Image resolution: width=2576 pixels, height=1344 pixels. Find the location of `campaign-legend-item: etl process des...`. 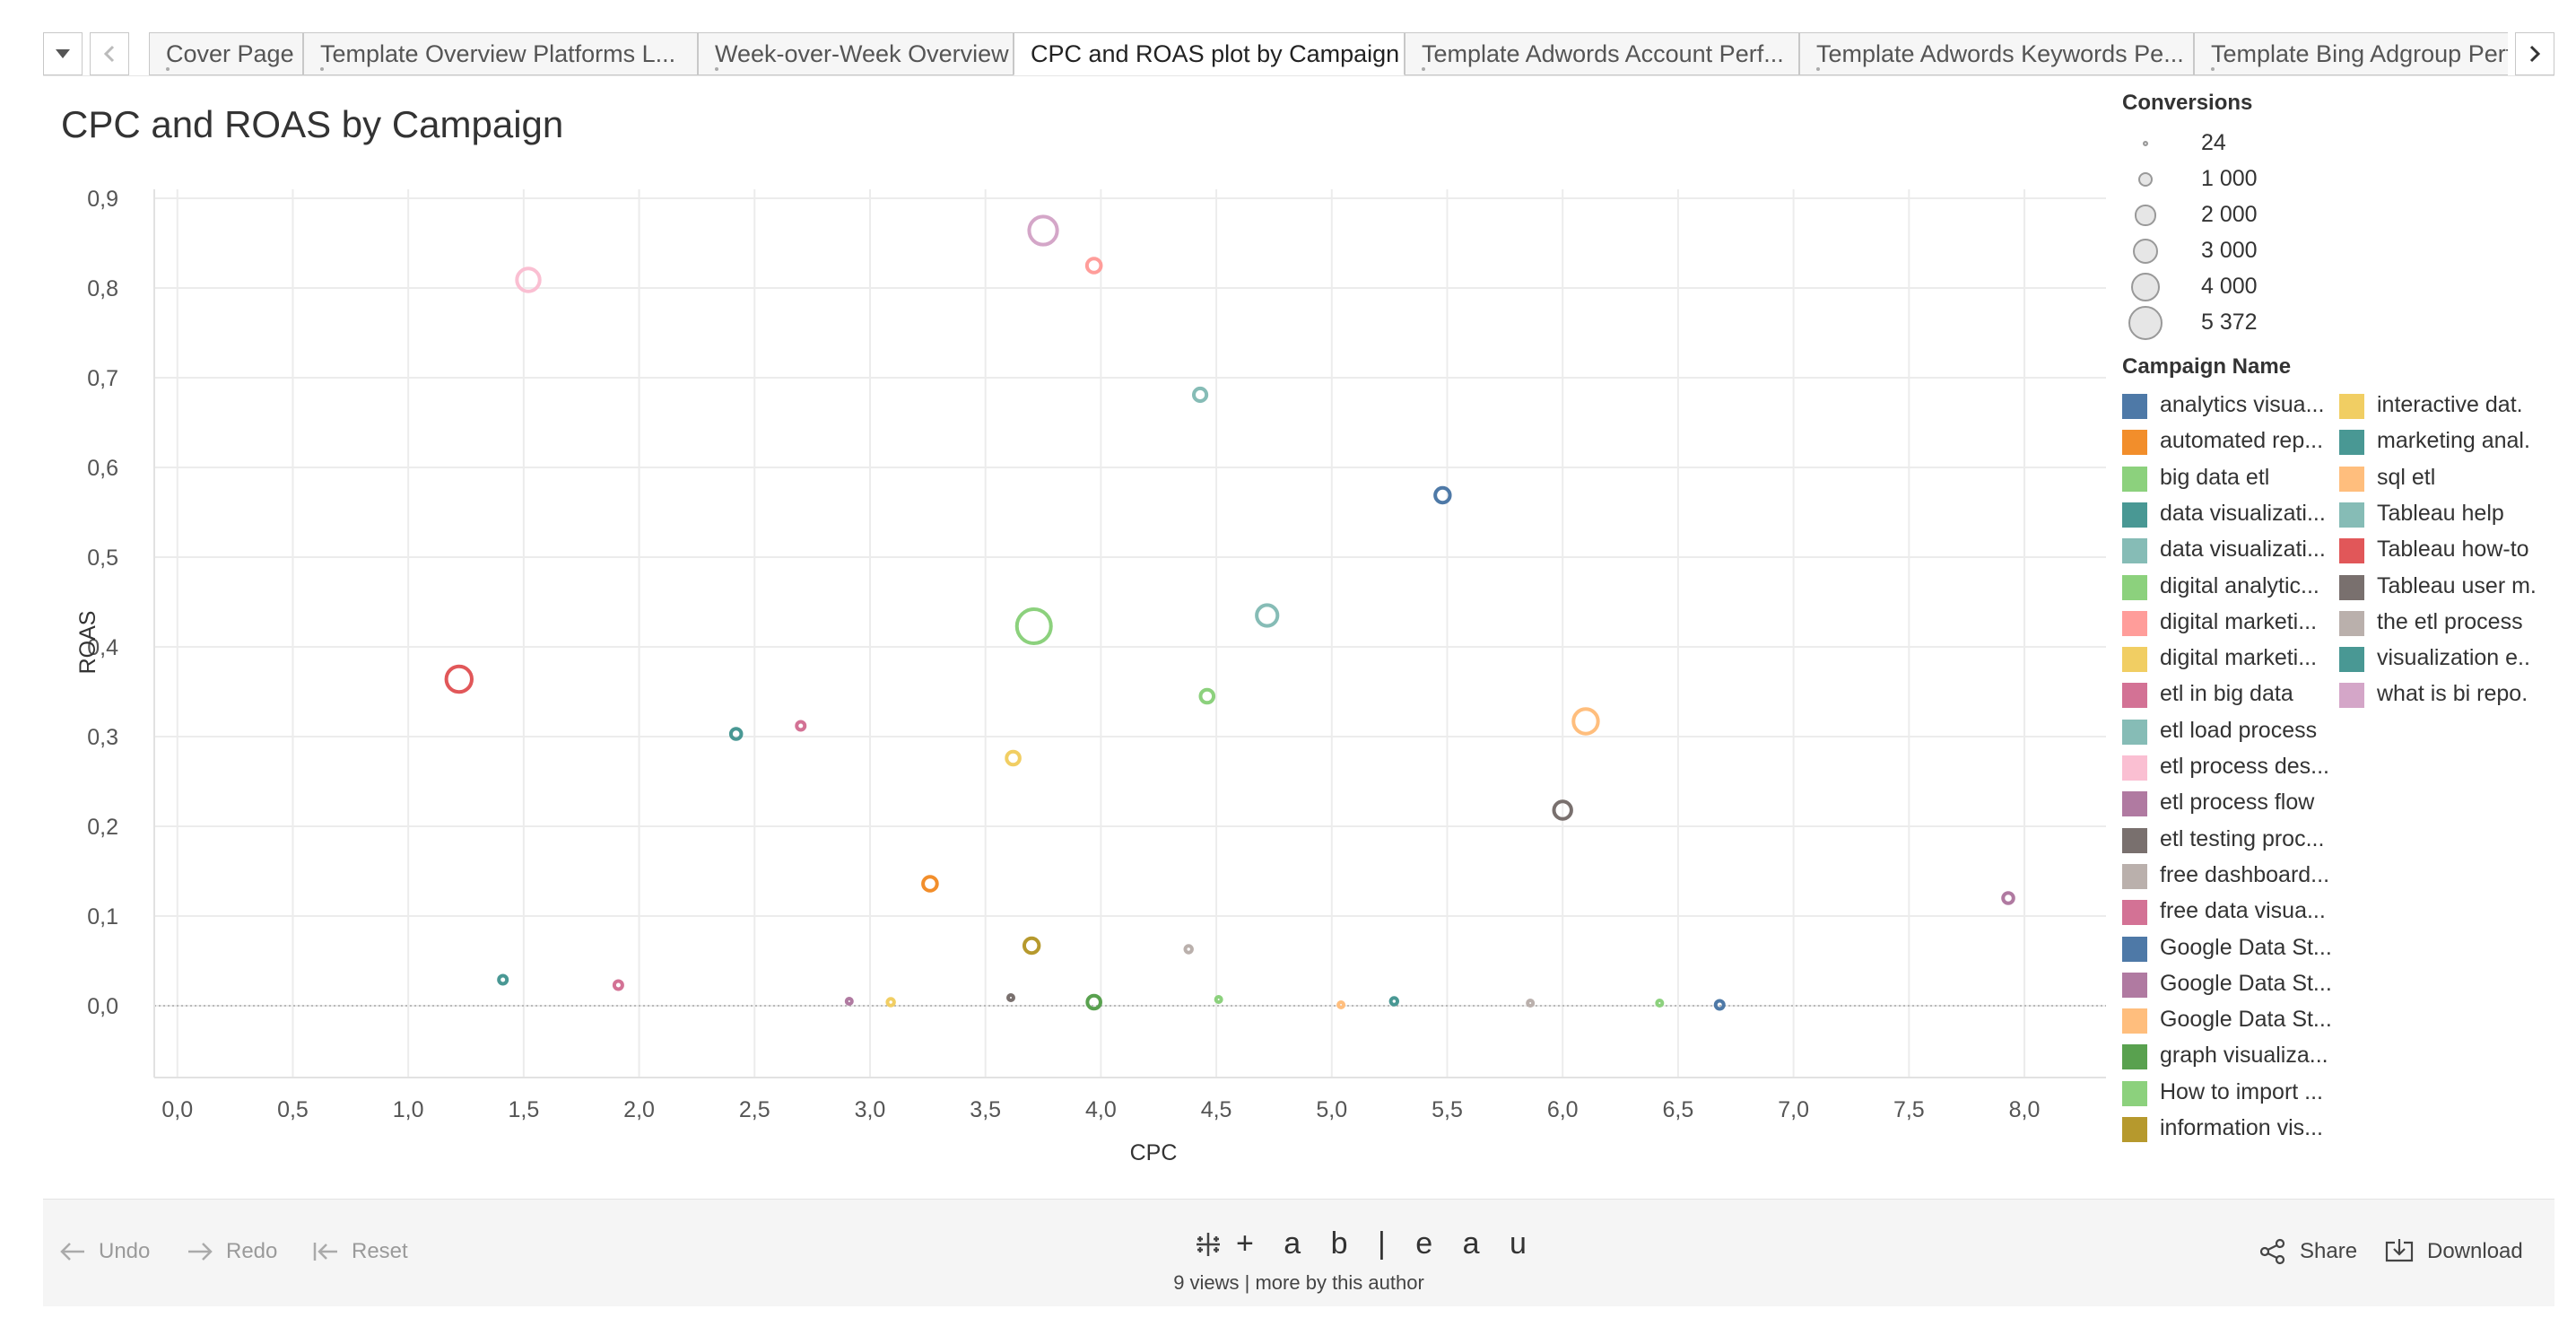

campaign-legend-item: etl process des... is located at coordinates (2229, 767).